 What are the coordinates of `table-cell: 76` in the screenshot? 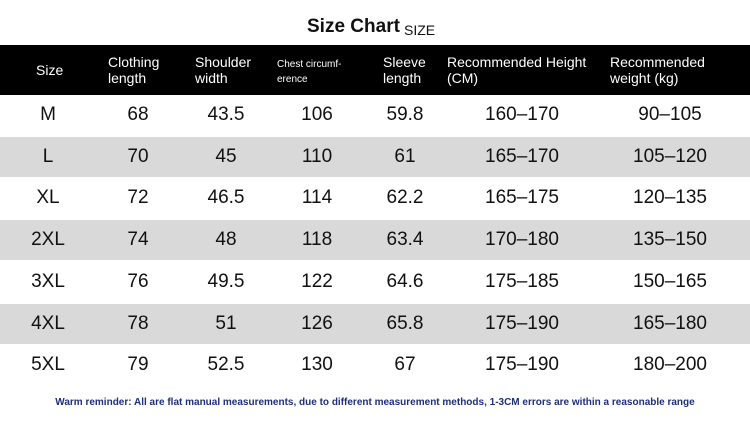 It's located at (138, 281).